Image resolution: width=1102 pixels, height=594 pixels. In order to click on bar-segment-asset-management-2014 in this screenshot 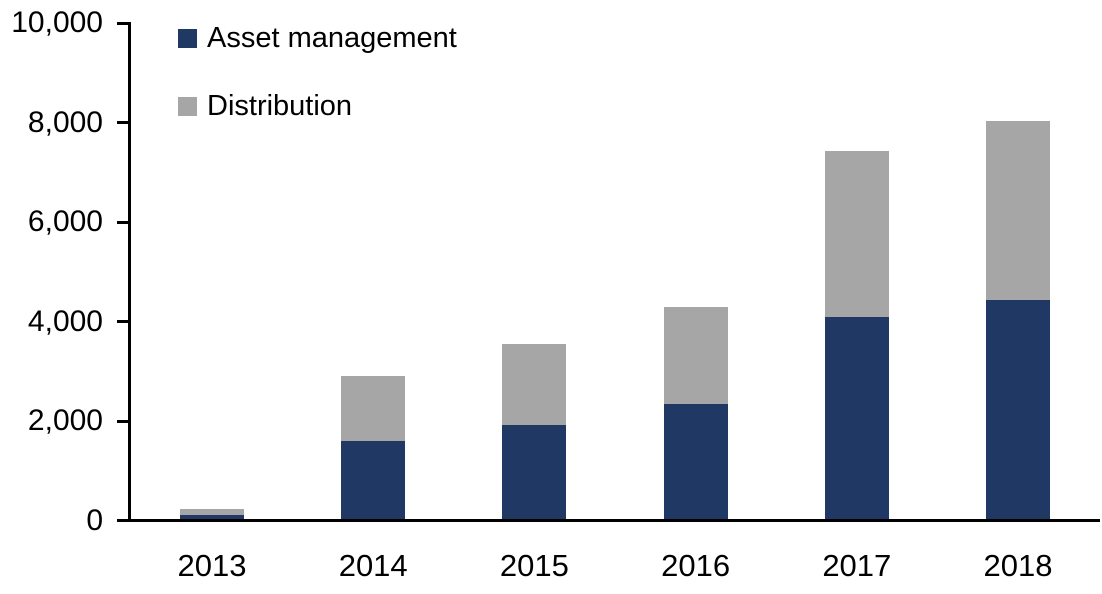, I will do `click(373, 479)`.